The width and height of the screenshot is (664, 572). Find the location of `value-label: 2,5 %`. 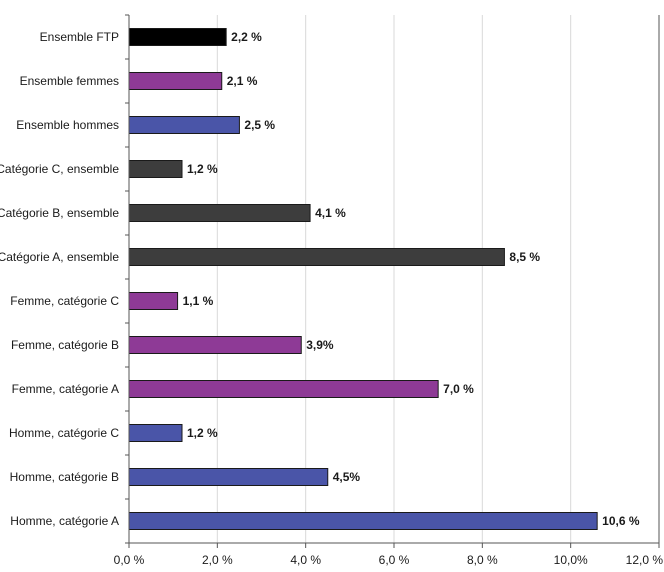

value-label: 2,5 % is located at coordinates (259, 125).